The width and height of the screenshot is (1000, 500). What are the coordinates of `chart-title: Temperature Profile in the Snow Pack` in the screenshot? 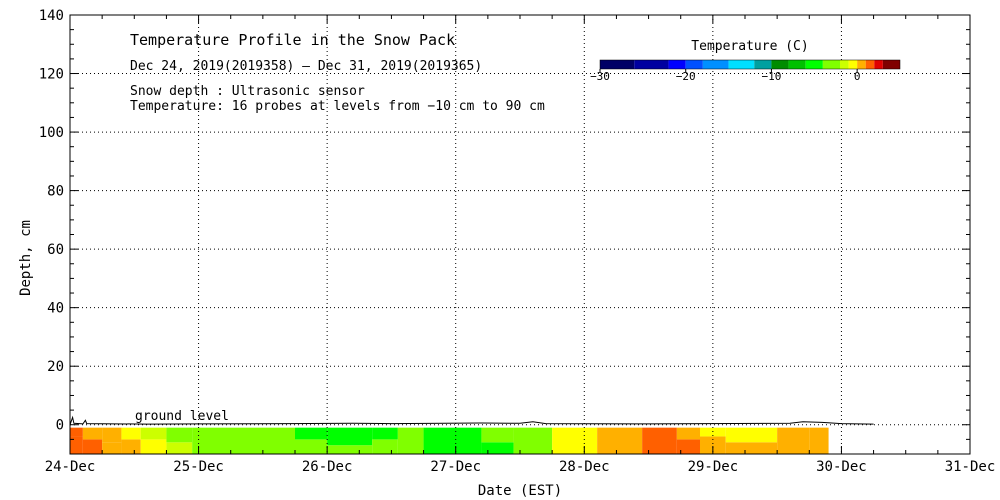 It's located at (292, 40).